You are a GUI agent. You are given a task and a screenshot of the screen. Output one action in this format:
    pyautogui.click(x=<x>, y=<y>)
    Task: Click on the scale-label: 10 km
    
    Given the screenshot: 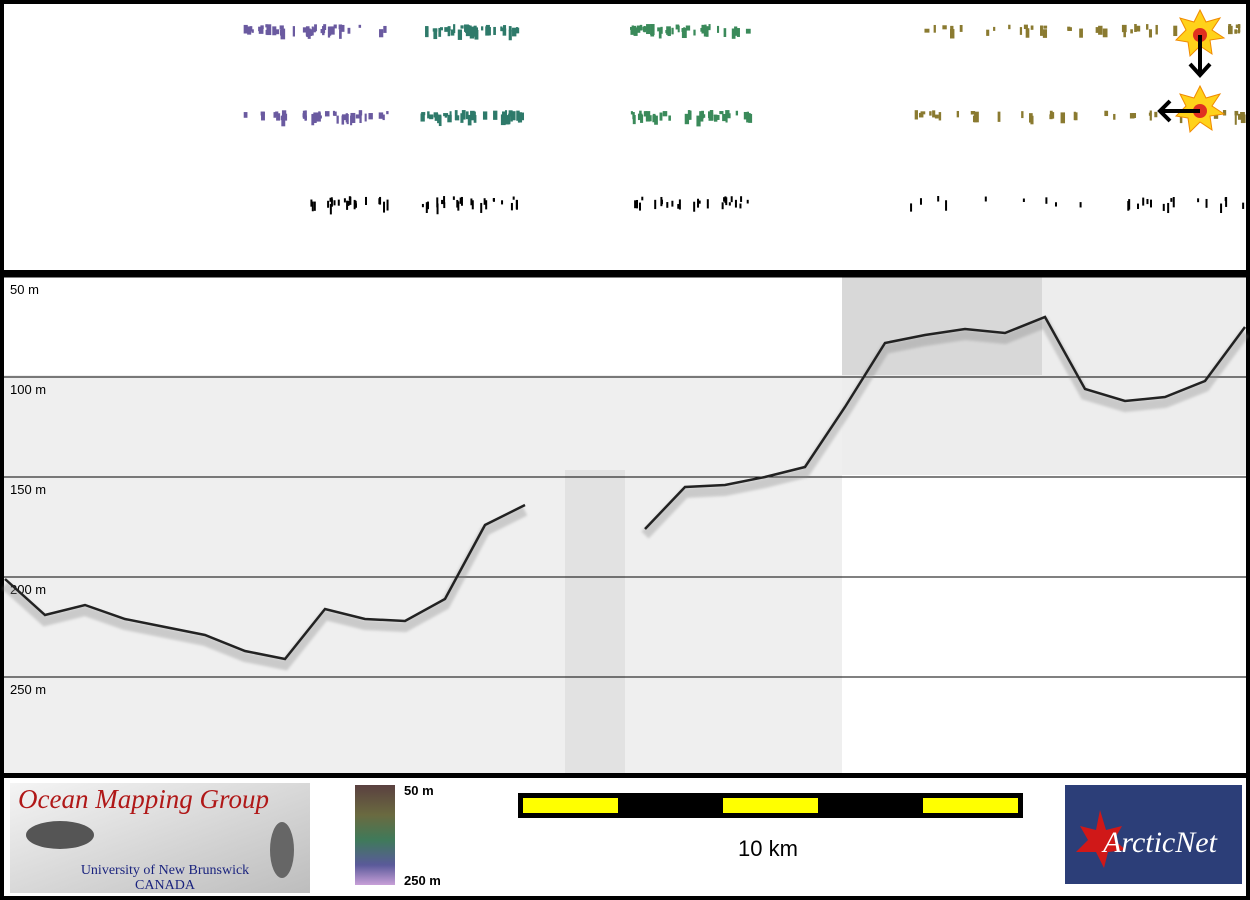 What is the action you would take?
    pyautogui.click(x=768, y=848)
    